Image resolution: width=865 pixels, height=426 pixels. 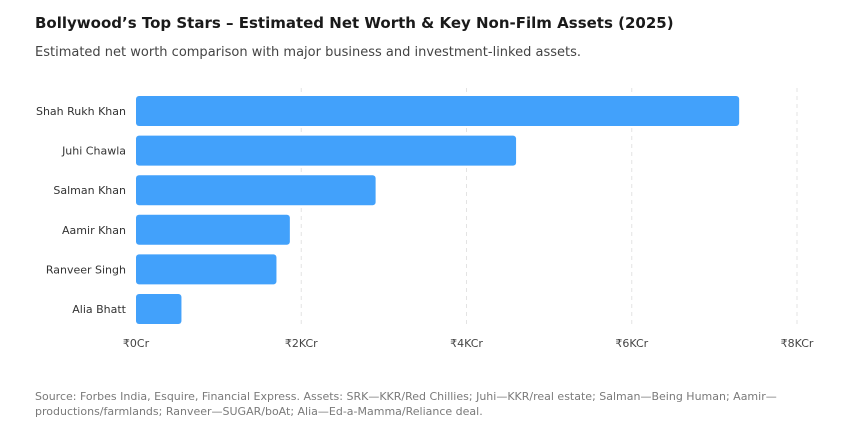 I want to click on x-tick-label: ₹6KCr, so click(x=631, y=343).